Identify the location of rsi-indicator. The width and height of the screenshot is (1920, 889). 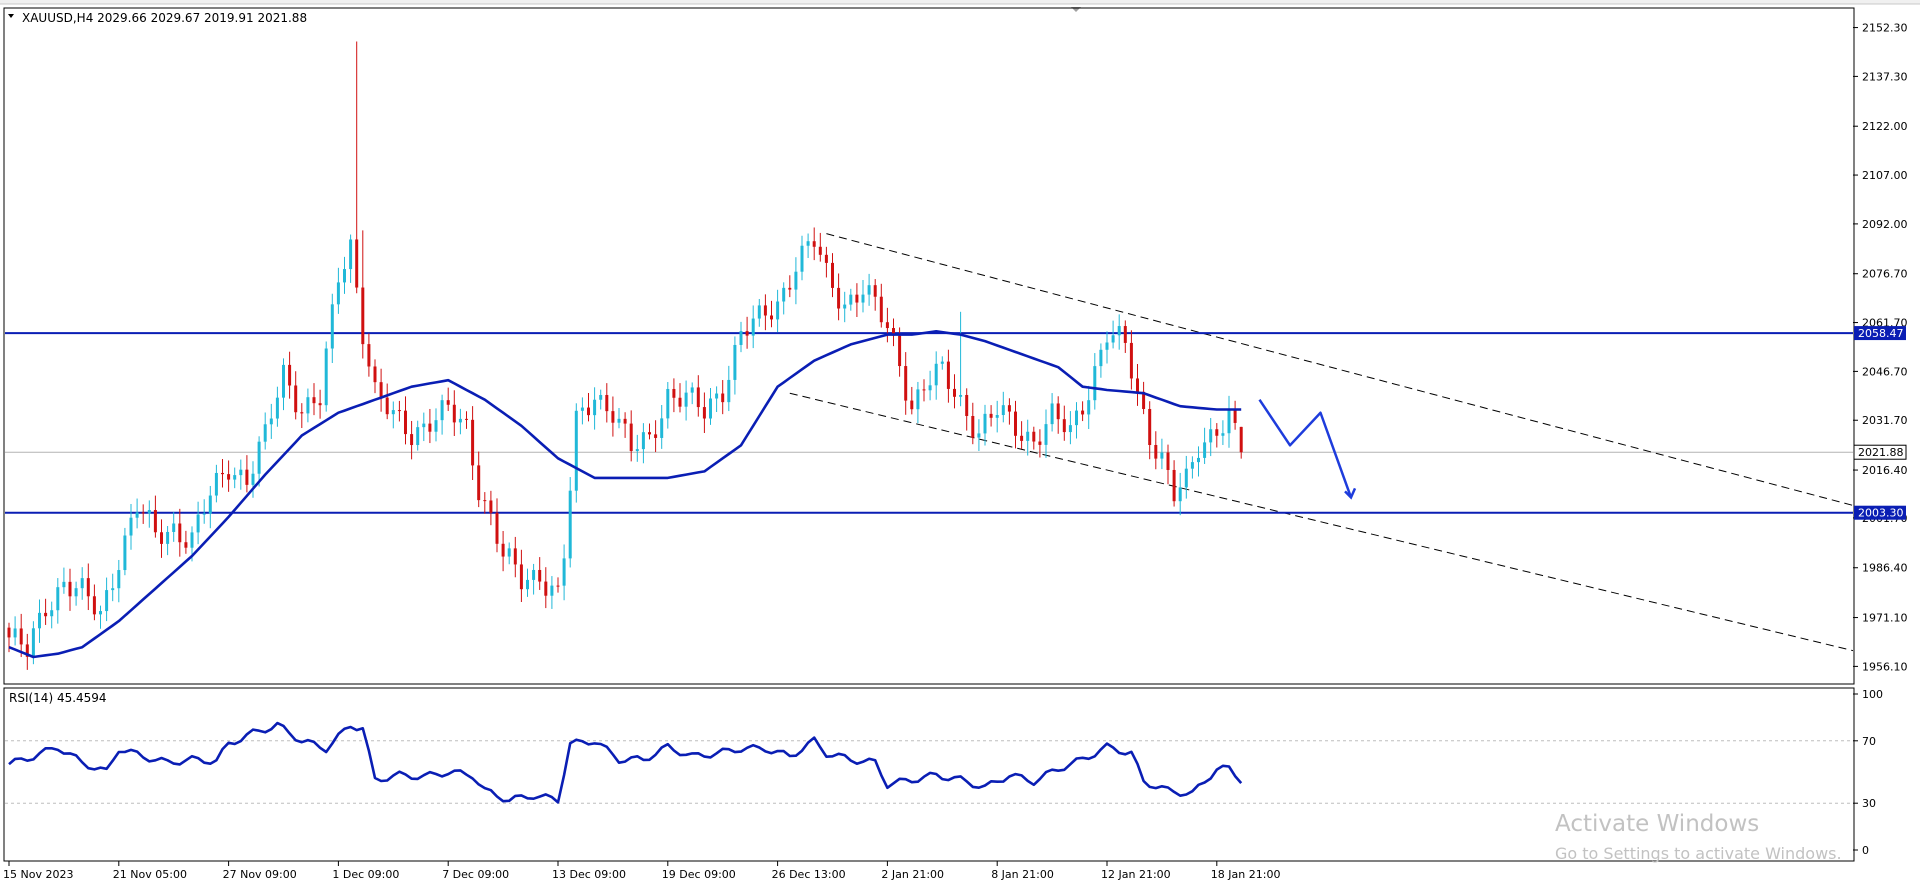
(929, 762).